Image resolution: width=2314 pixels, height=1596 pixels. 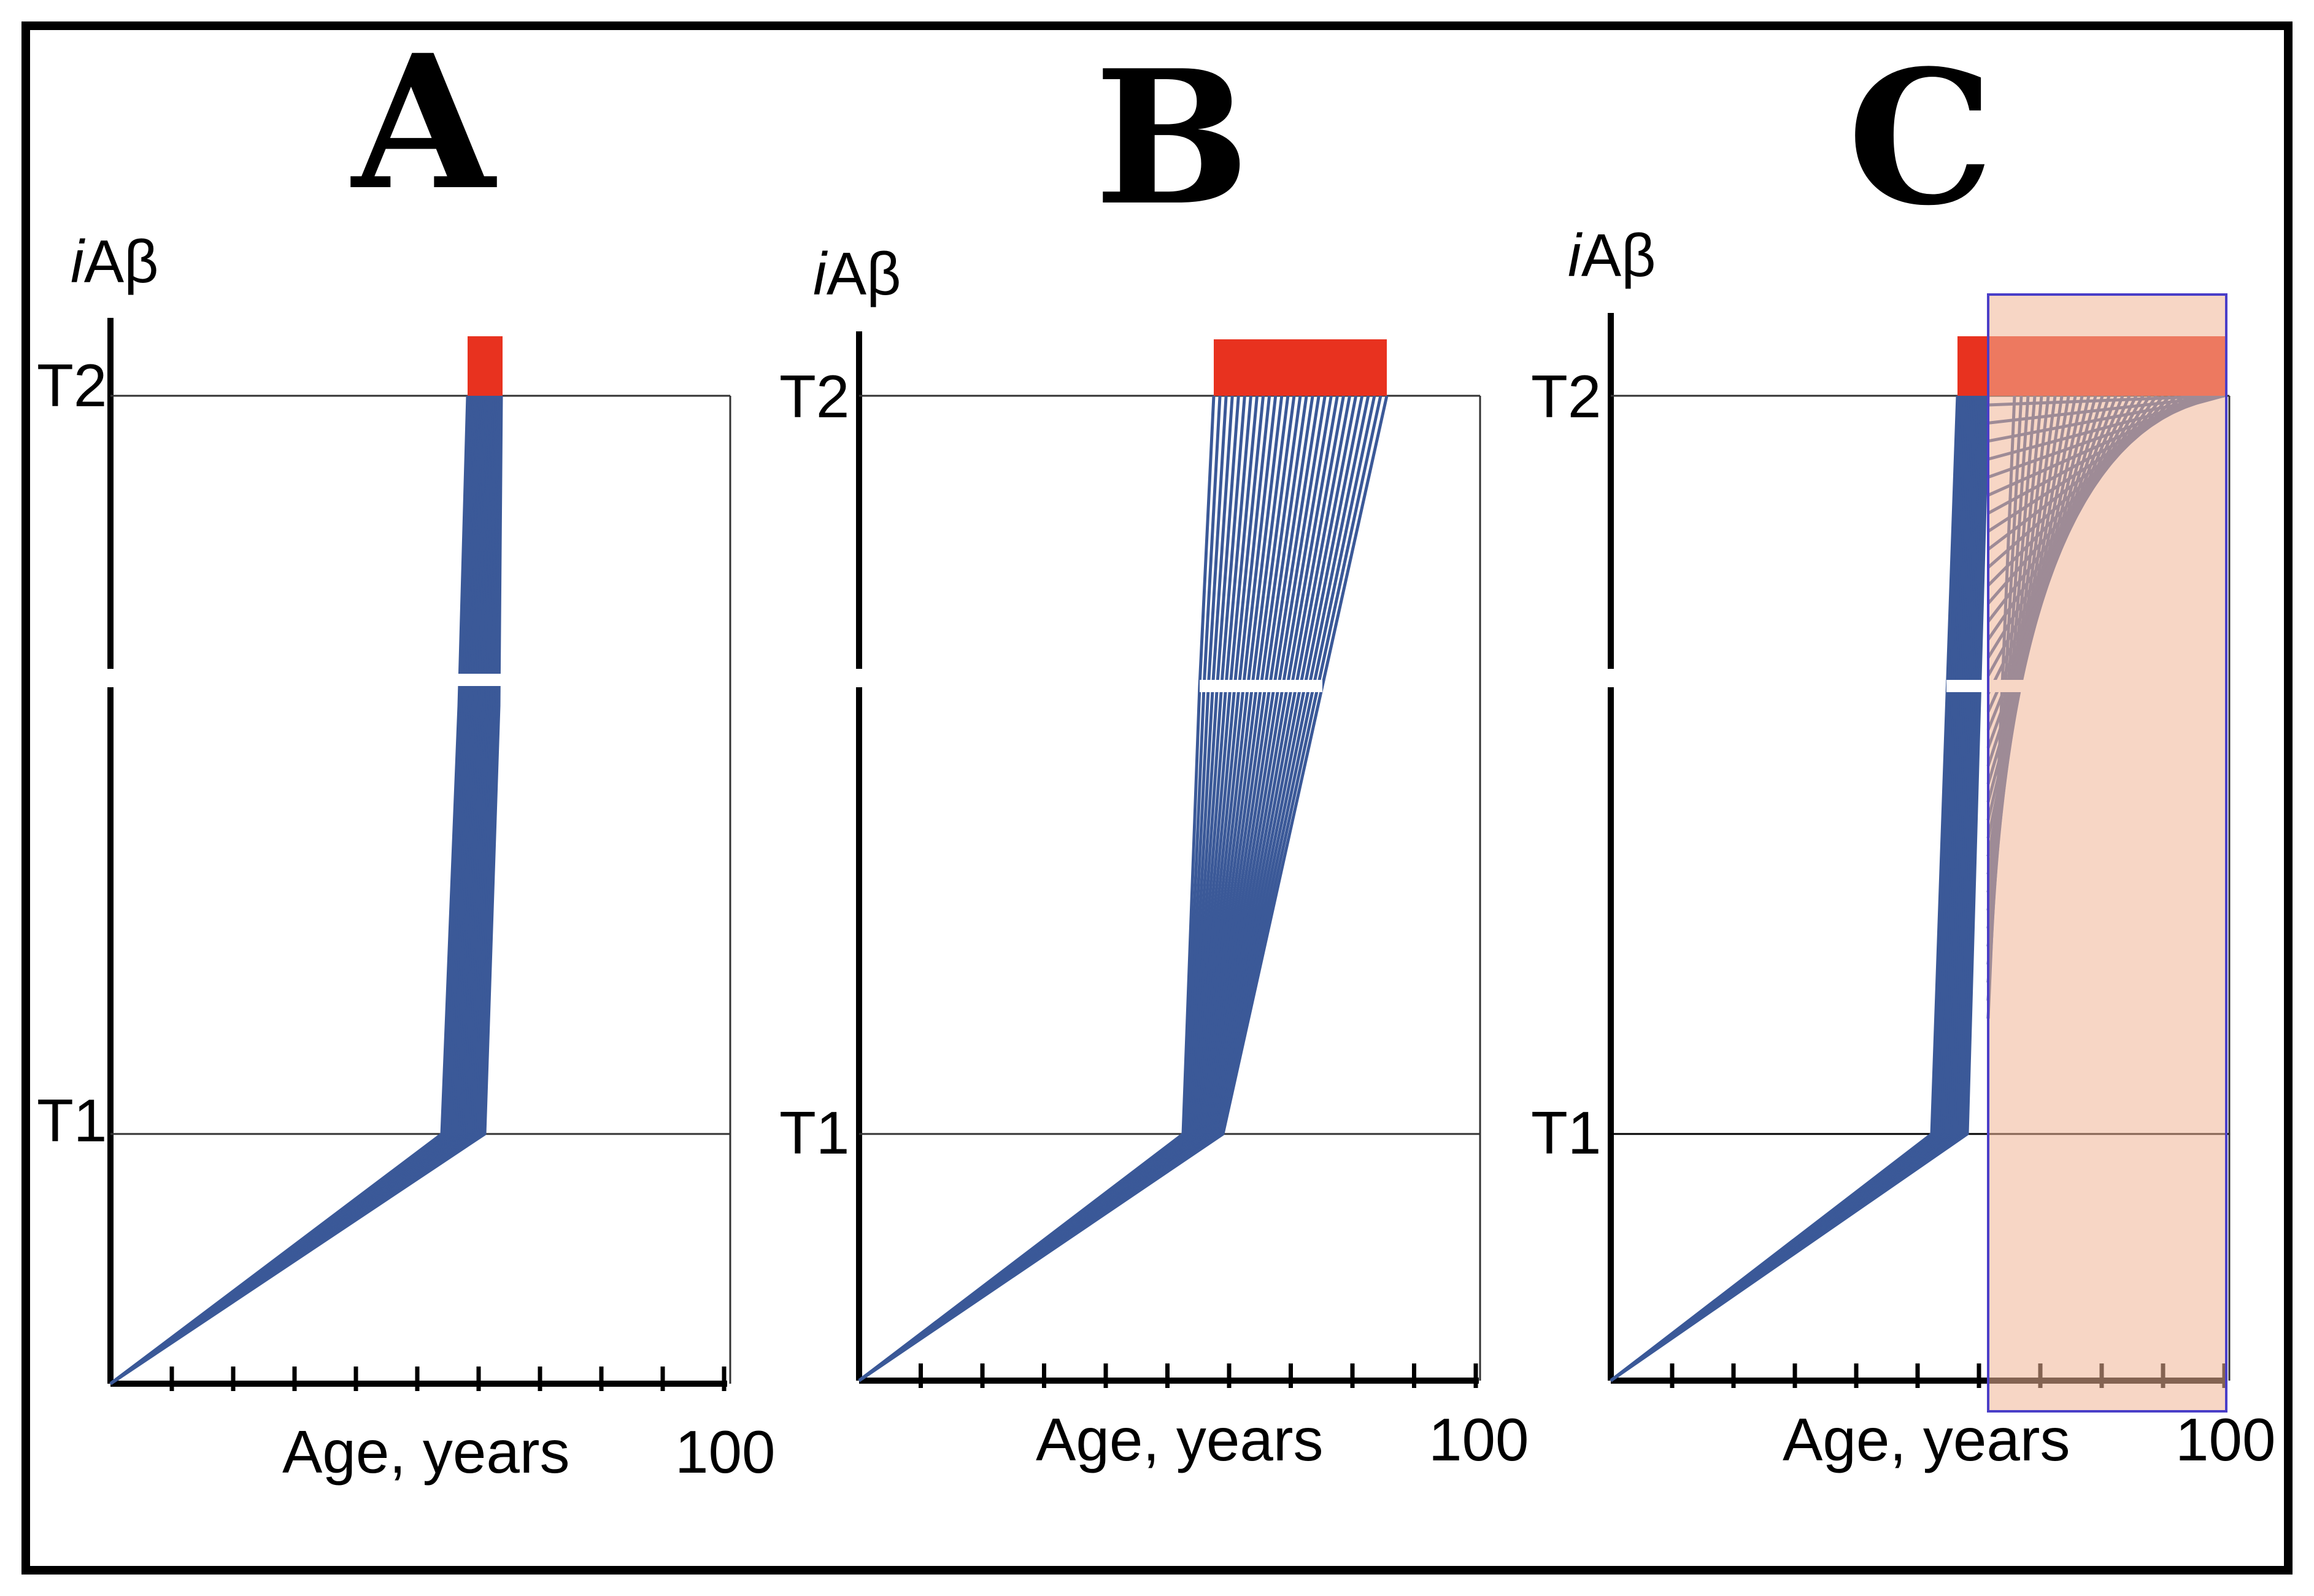 I want to click on y-axis-label-b: iAβ, so click(x=857, y=273).